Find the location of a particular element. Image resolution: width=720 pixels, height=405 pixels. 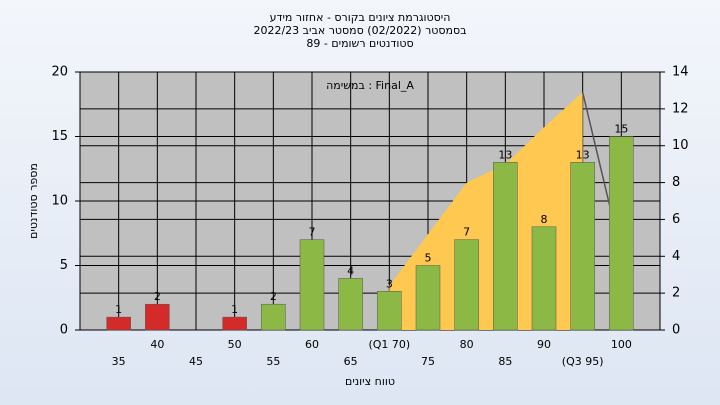

y-axis-label: מספר סטודנטים is located at coordinates (33, 201).